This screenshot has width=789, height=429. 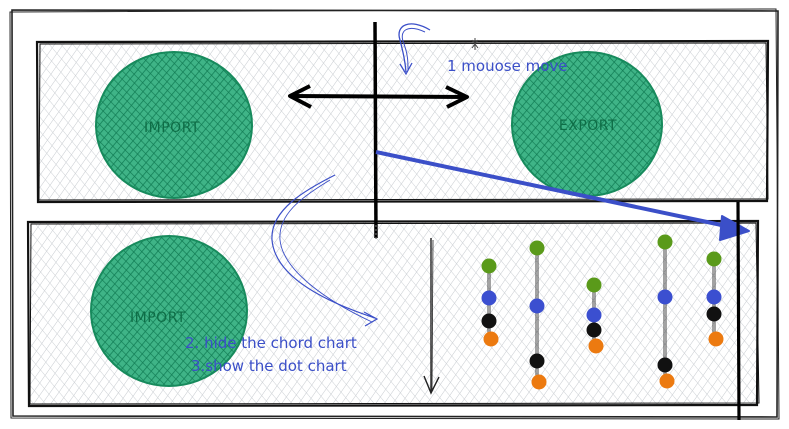 What do you see at coordinates (325, 250) in the screenshot?
I see `hide-show-arrow` at bounding box center [325, 250].